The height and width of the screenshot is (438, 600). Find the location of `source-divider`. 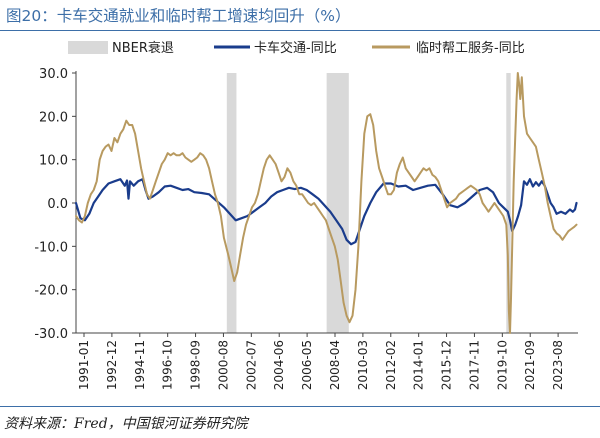

source-divider is located at coordinates (300, 406).